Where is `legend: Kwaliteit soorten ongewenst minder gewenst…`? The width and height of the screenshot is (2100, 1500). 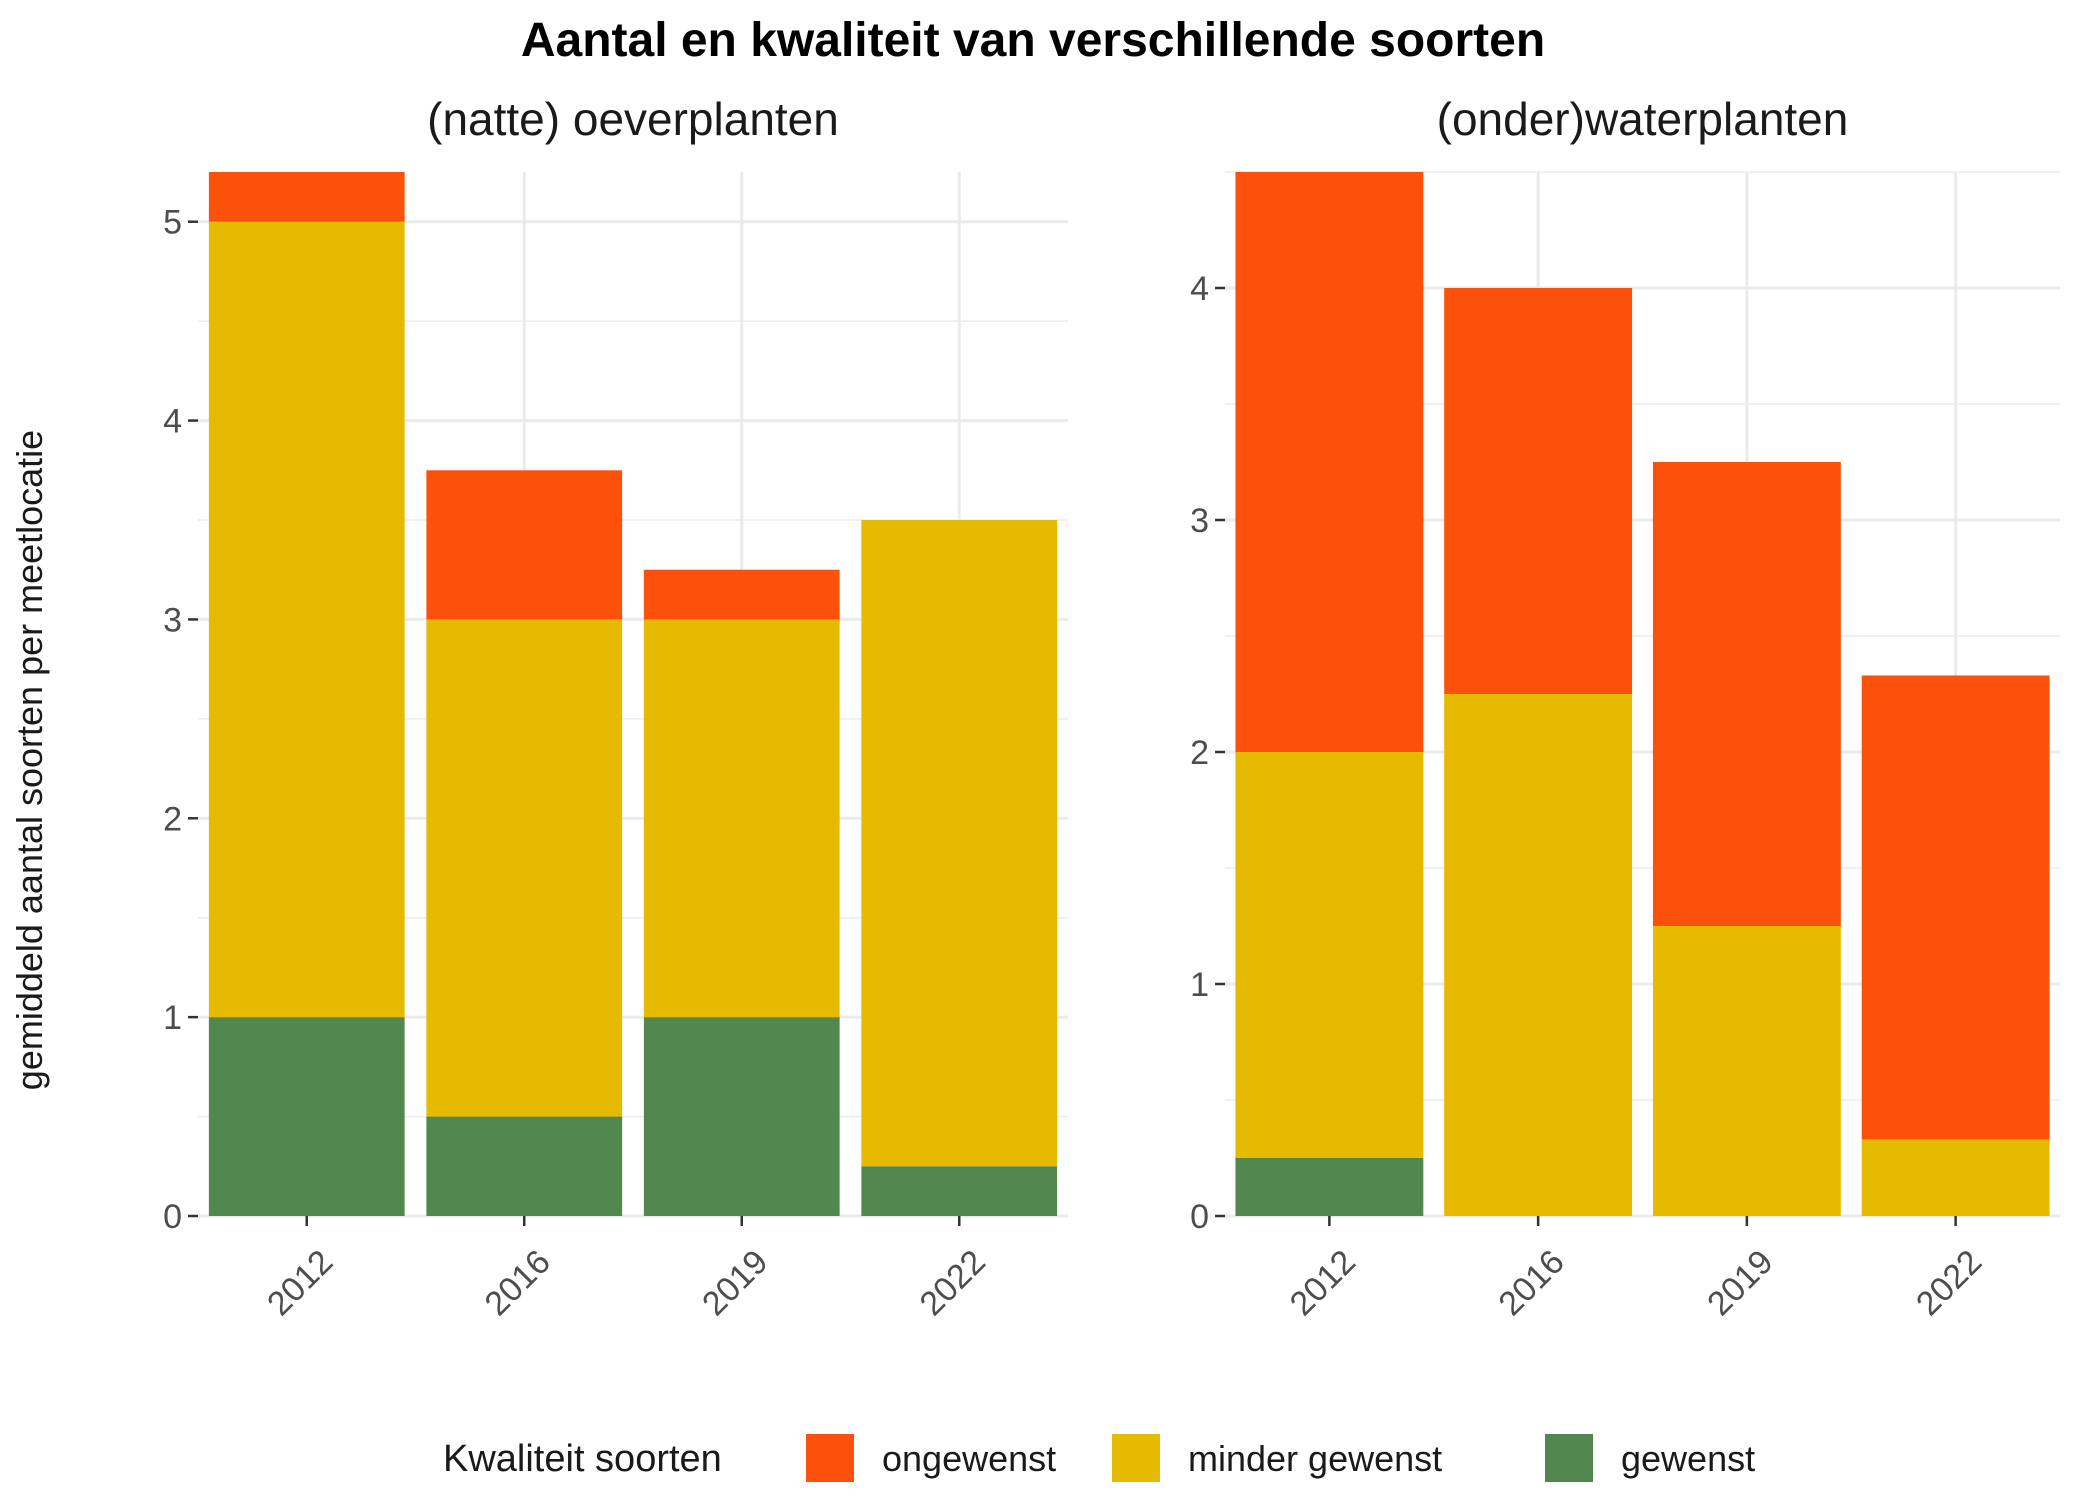
legend: Kwaliteit soorten ongewenst minder gewenst… is located at coordinates (1099, 1458).